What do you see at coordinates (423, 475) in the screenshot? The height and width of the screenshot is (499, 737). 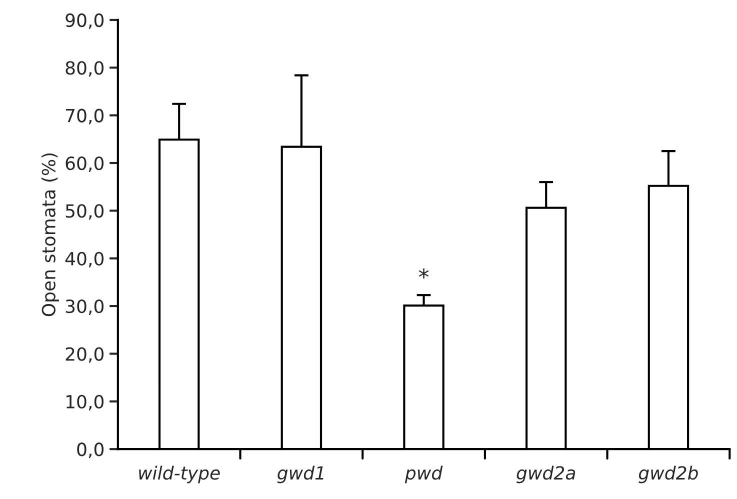 I see `x-tick-label: pwd` at bounding box center [423, 475].